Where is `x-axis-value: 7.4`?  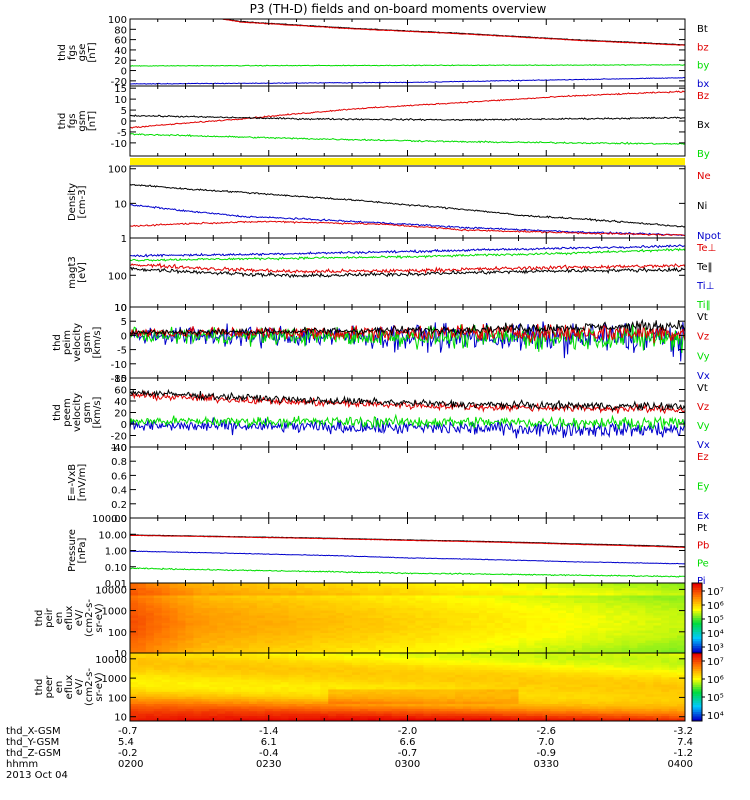 x-axis-value: 7.4 is located at coordinates (685, 742).